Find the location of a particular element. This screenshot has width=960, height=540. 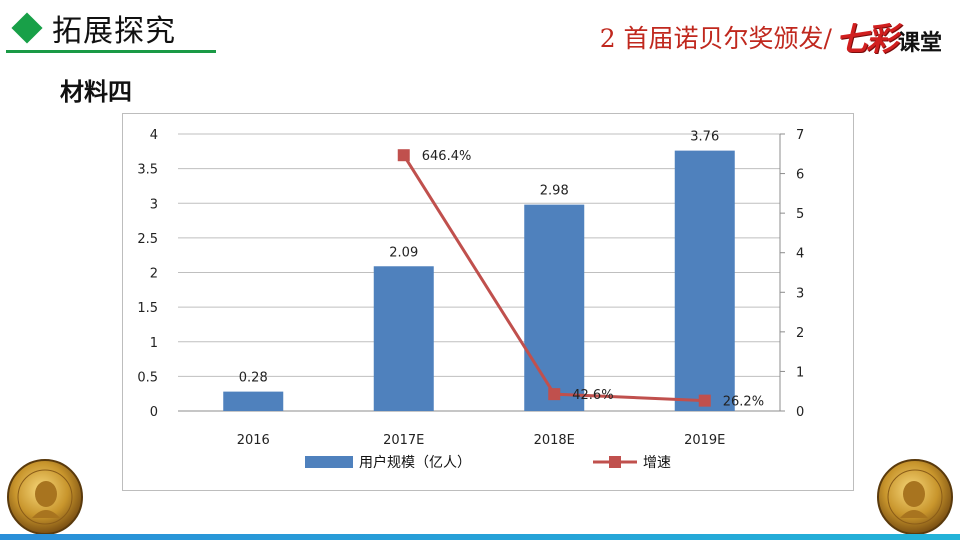

growth-value-label: 26.2% is located at coordinates (743, 402).